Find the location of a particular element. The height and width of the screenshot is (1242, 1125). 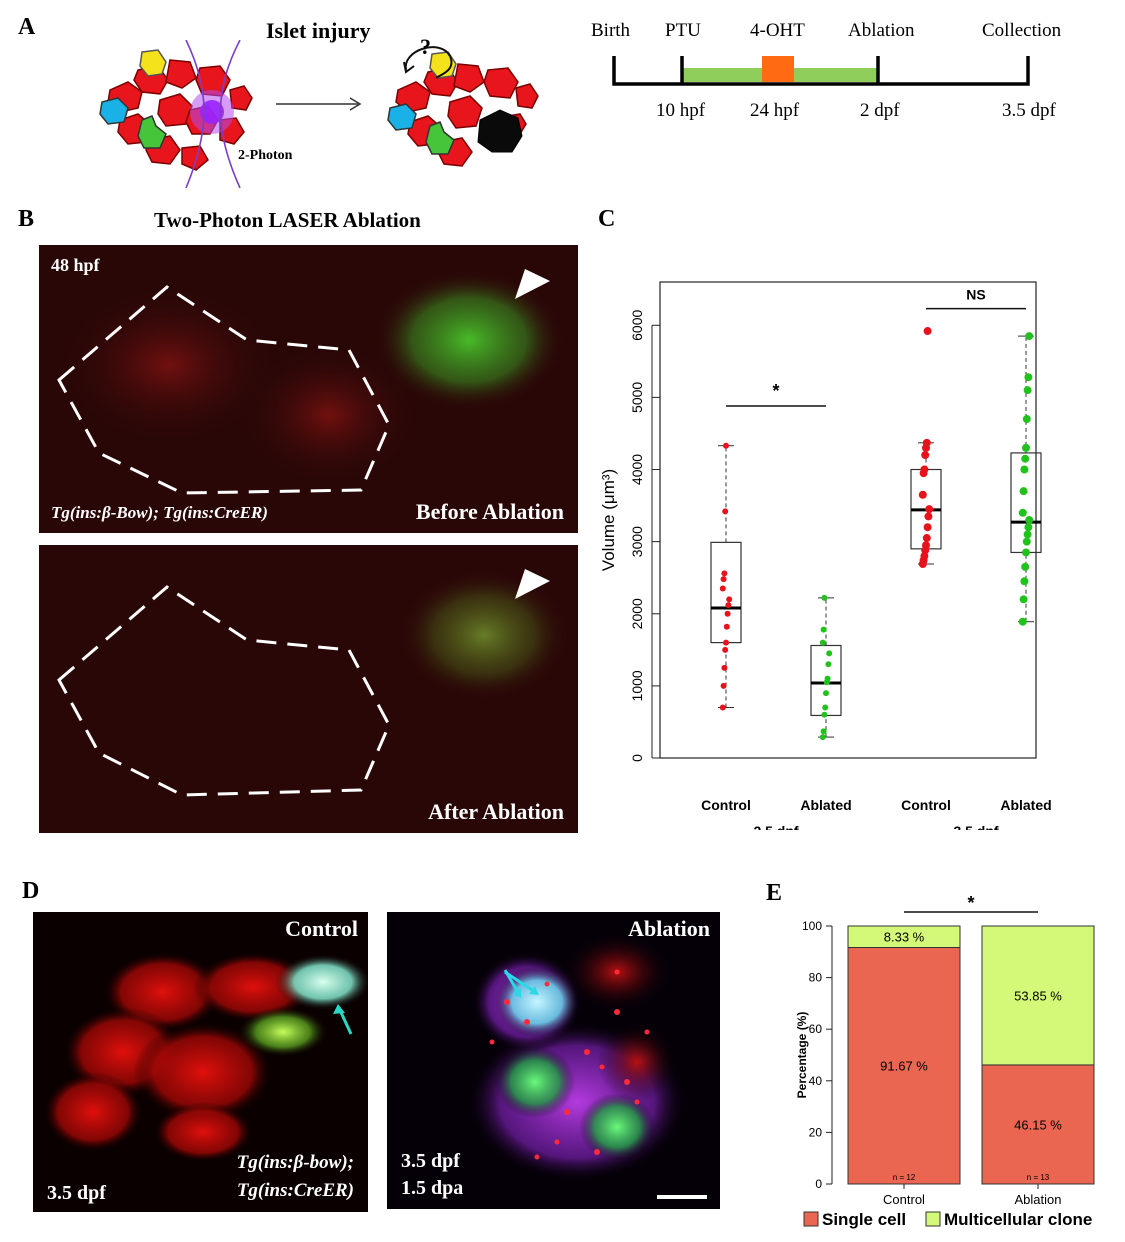

timeline-label-birth: Birth is located at coordinates (611, 30).